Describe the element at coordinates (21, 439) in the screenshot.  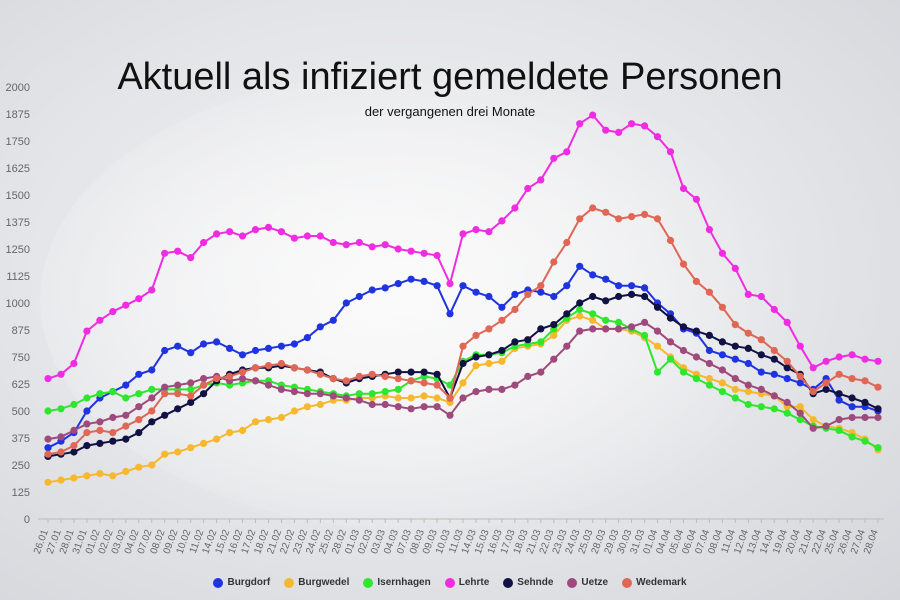
I see `y-tick-label: 375` at that location.